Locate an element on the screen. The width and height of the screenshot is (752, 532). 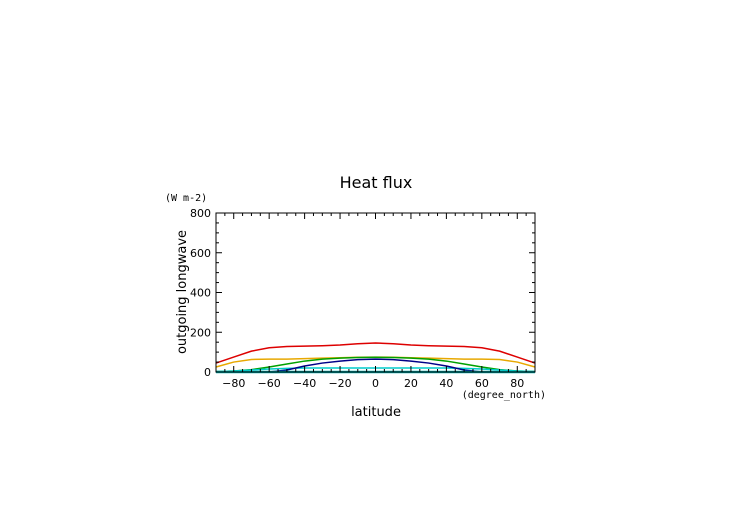
y-unit-label: (W m-2) is located at coordinates (186, 198).